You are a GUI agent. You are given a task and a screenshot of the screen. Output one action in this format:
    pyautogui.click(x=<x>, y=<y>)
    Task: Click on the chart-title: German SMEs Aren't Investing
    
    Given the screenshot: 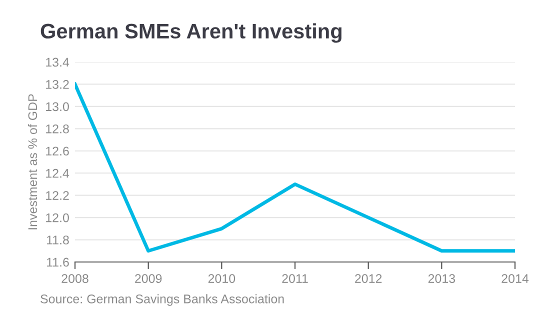 What is the action you would take?
    pyautogui.click(x=191, y=33)
    